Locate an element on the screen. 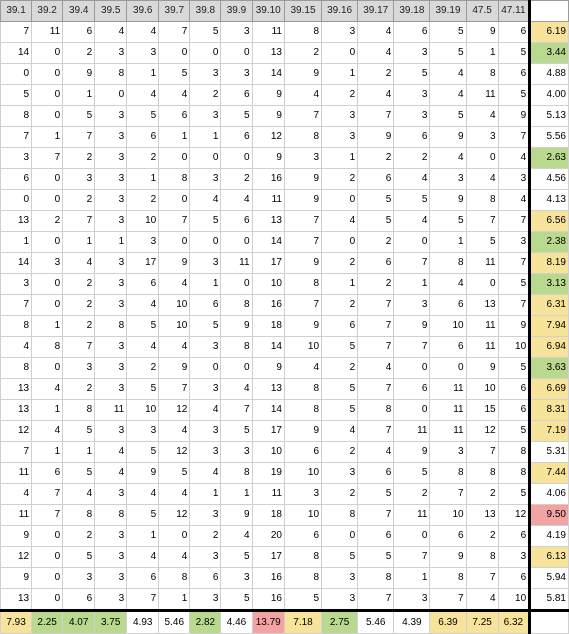 Image resolution: width=569 pixels, height=634 pixels. row-average-cell: 4.13 is located at coordinates (548, 200).